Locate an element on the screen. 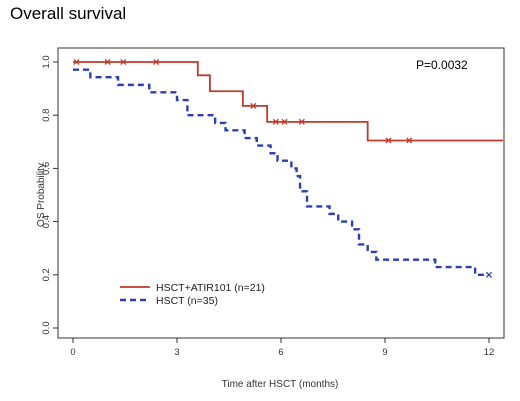 The width and height of the screenshot is (520, 401). chart-title: Overall survival is located at coordinates (68, 13).